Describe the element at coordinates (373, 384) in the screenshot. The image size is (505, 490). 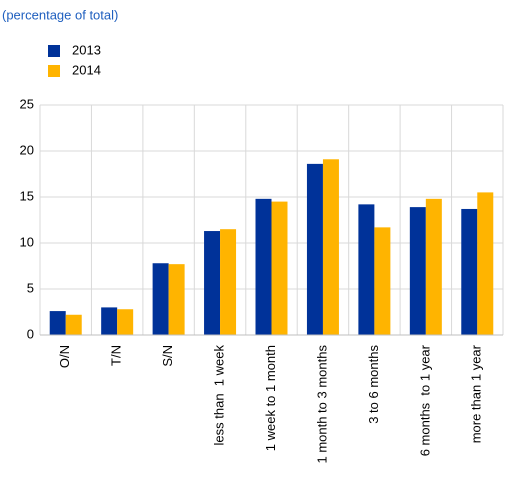
I see `x-tick-label: 3 to 6 months` at that location.